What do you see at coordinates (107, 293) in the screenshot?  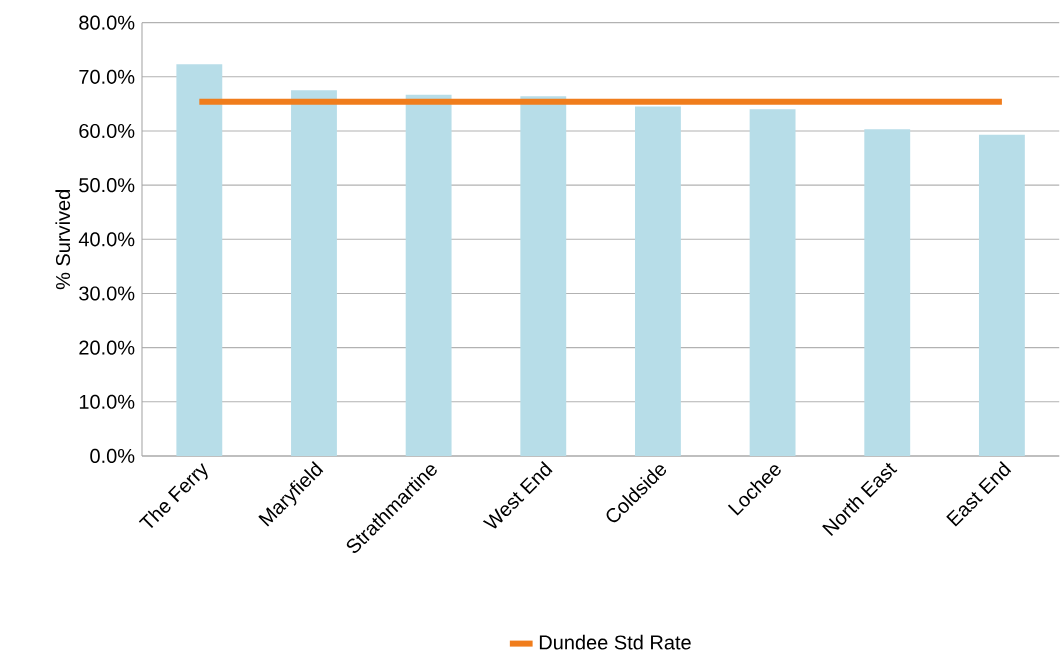 I see `y-tick-label: 30.0%` at bounding box center [107, 293].